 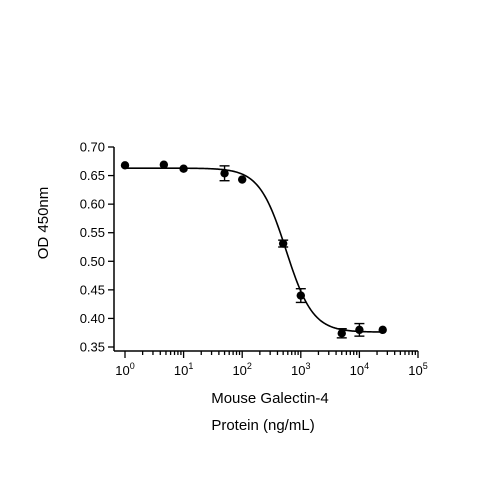 I want to click on y-tick-label: 0.60, so click(x=92, y=204).